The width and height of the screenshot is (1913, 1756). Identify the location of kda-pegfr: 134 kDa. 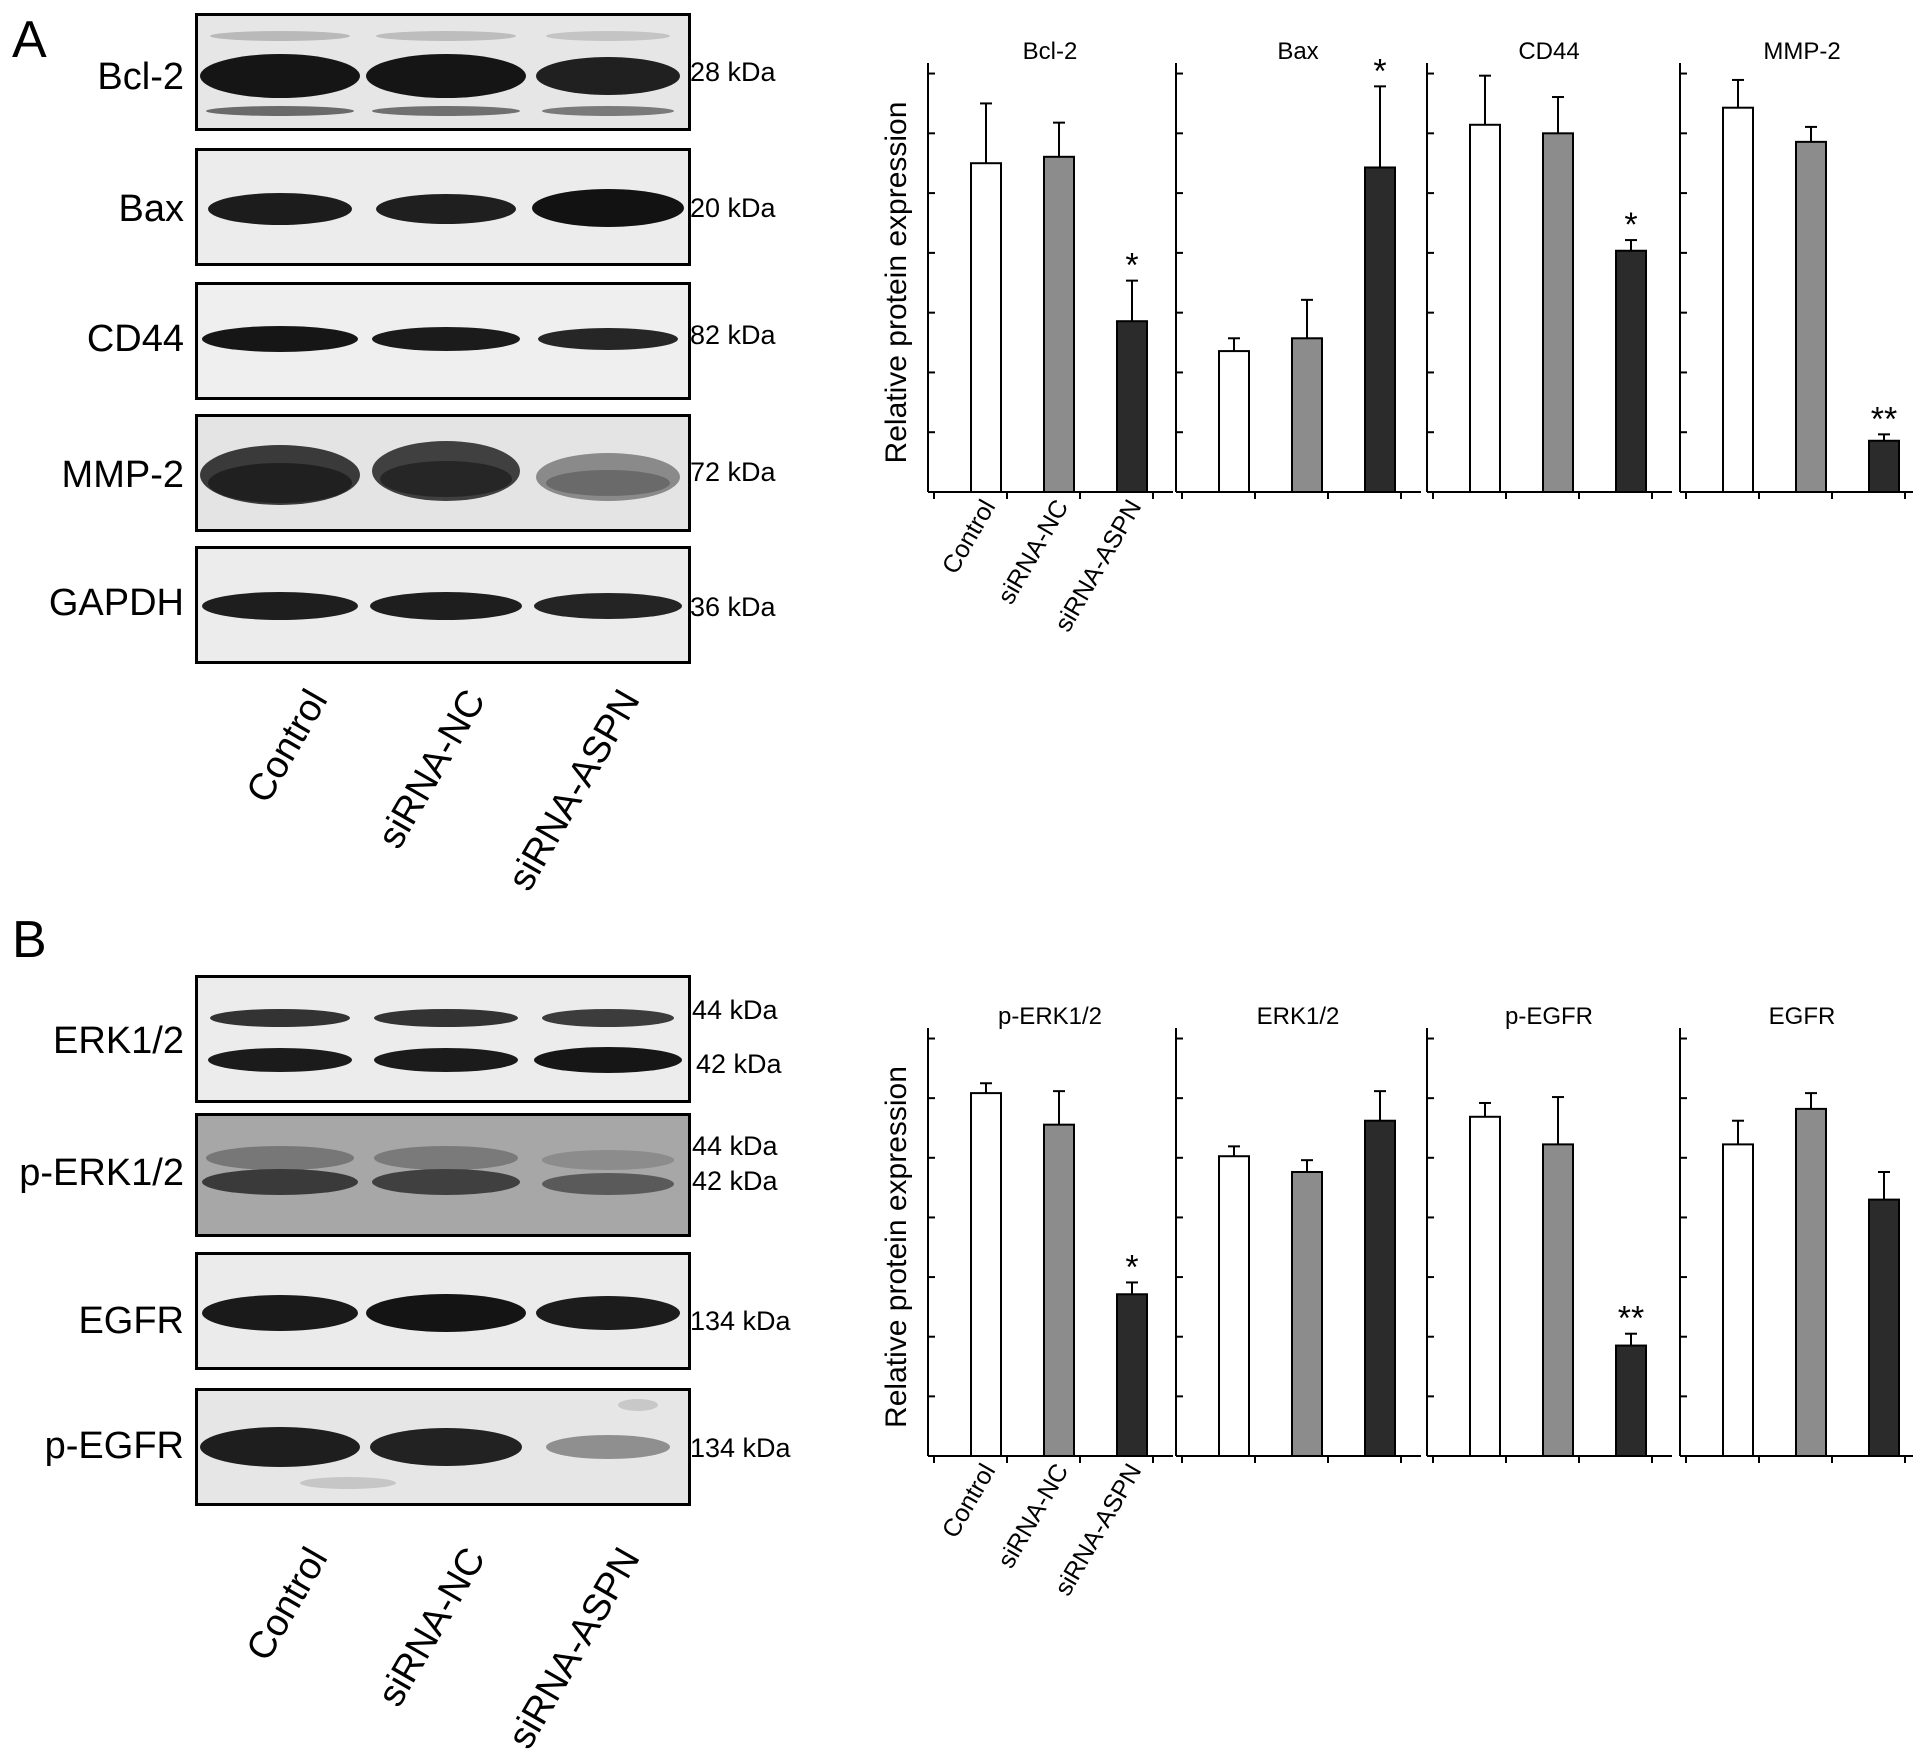
(740, 1448).